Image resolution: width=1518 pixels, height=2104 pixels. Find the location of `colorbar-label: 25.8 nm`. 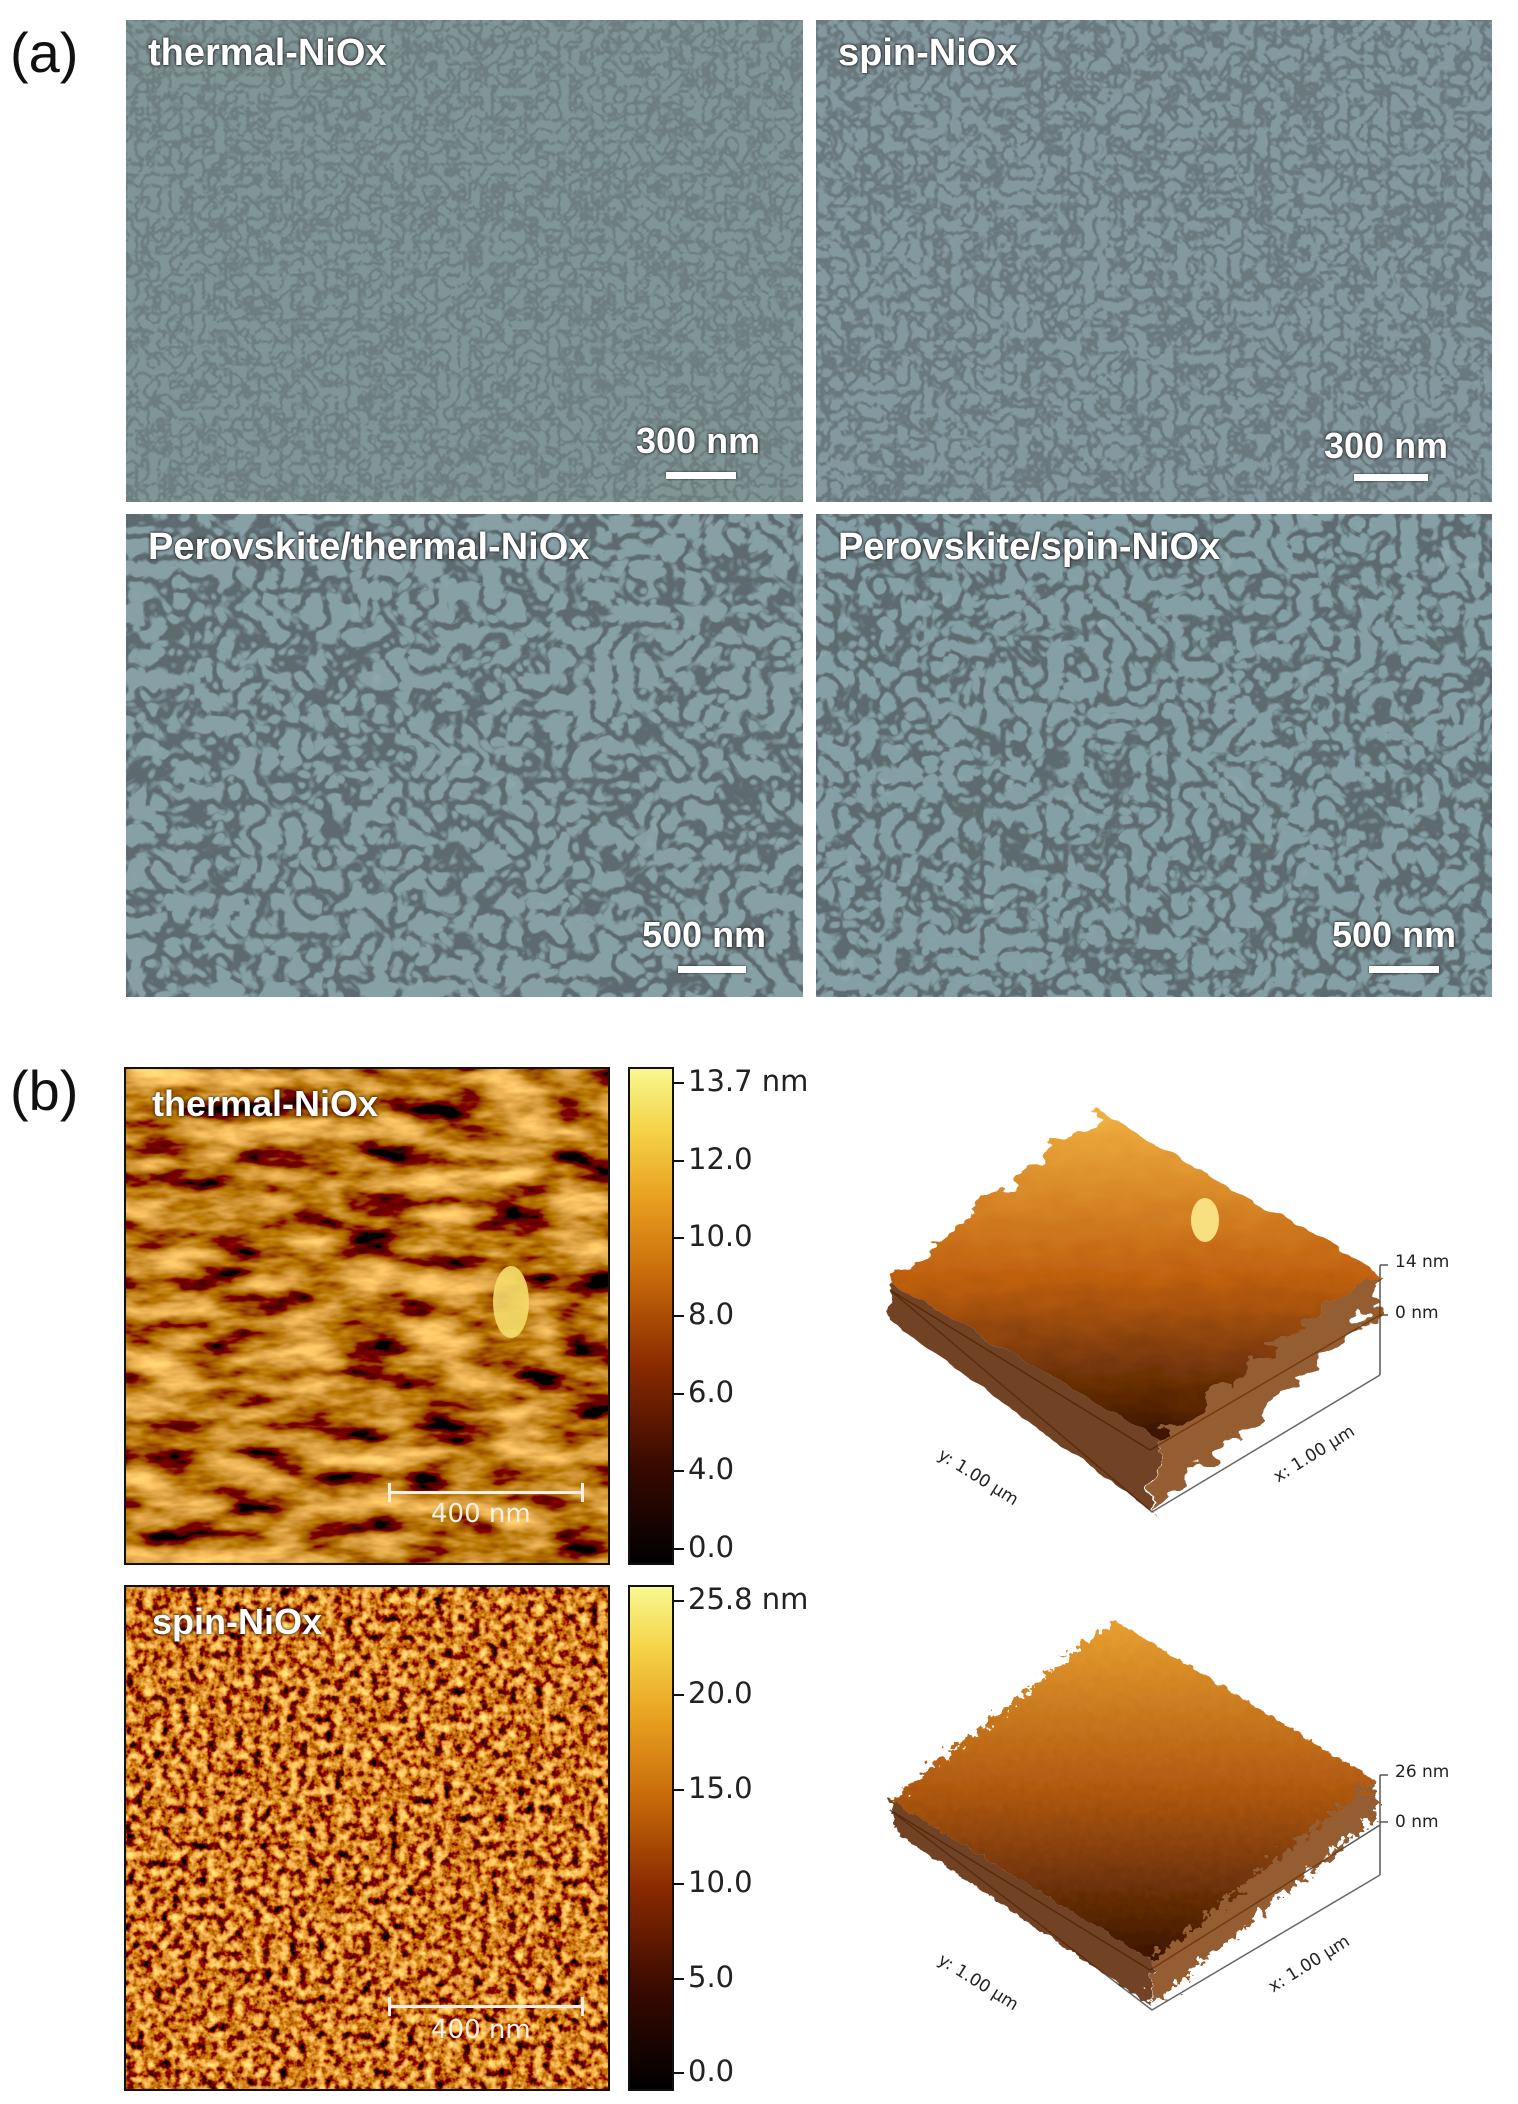

colorbar-label: 25.8 nm is located at coordinates (748, 1599).